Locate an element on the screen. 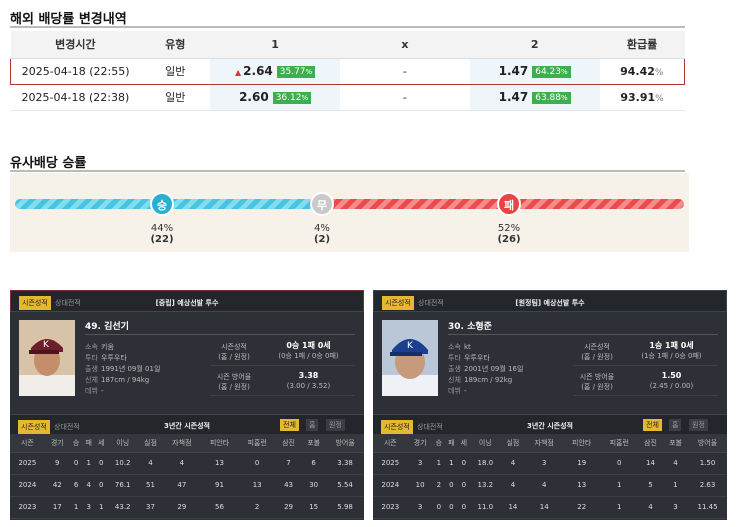 The height and width of the screenshot is (527, 737). stats-cell: 42 is located at coordinates (57, 485).